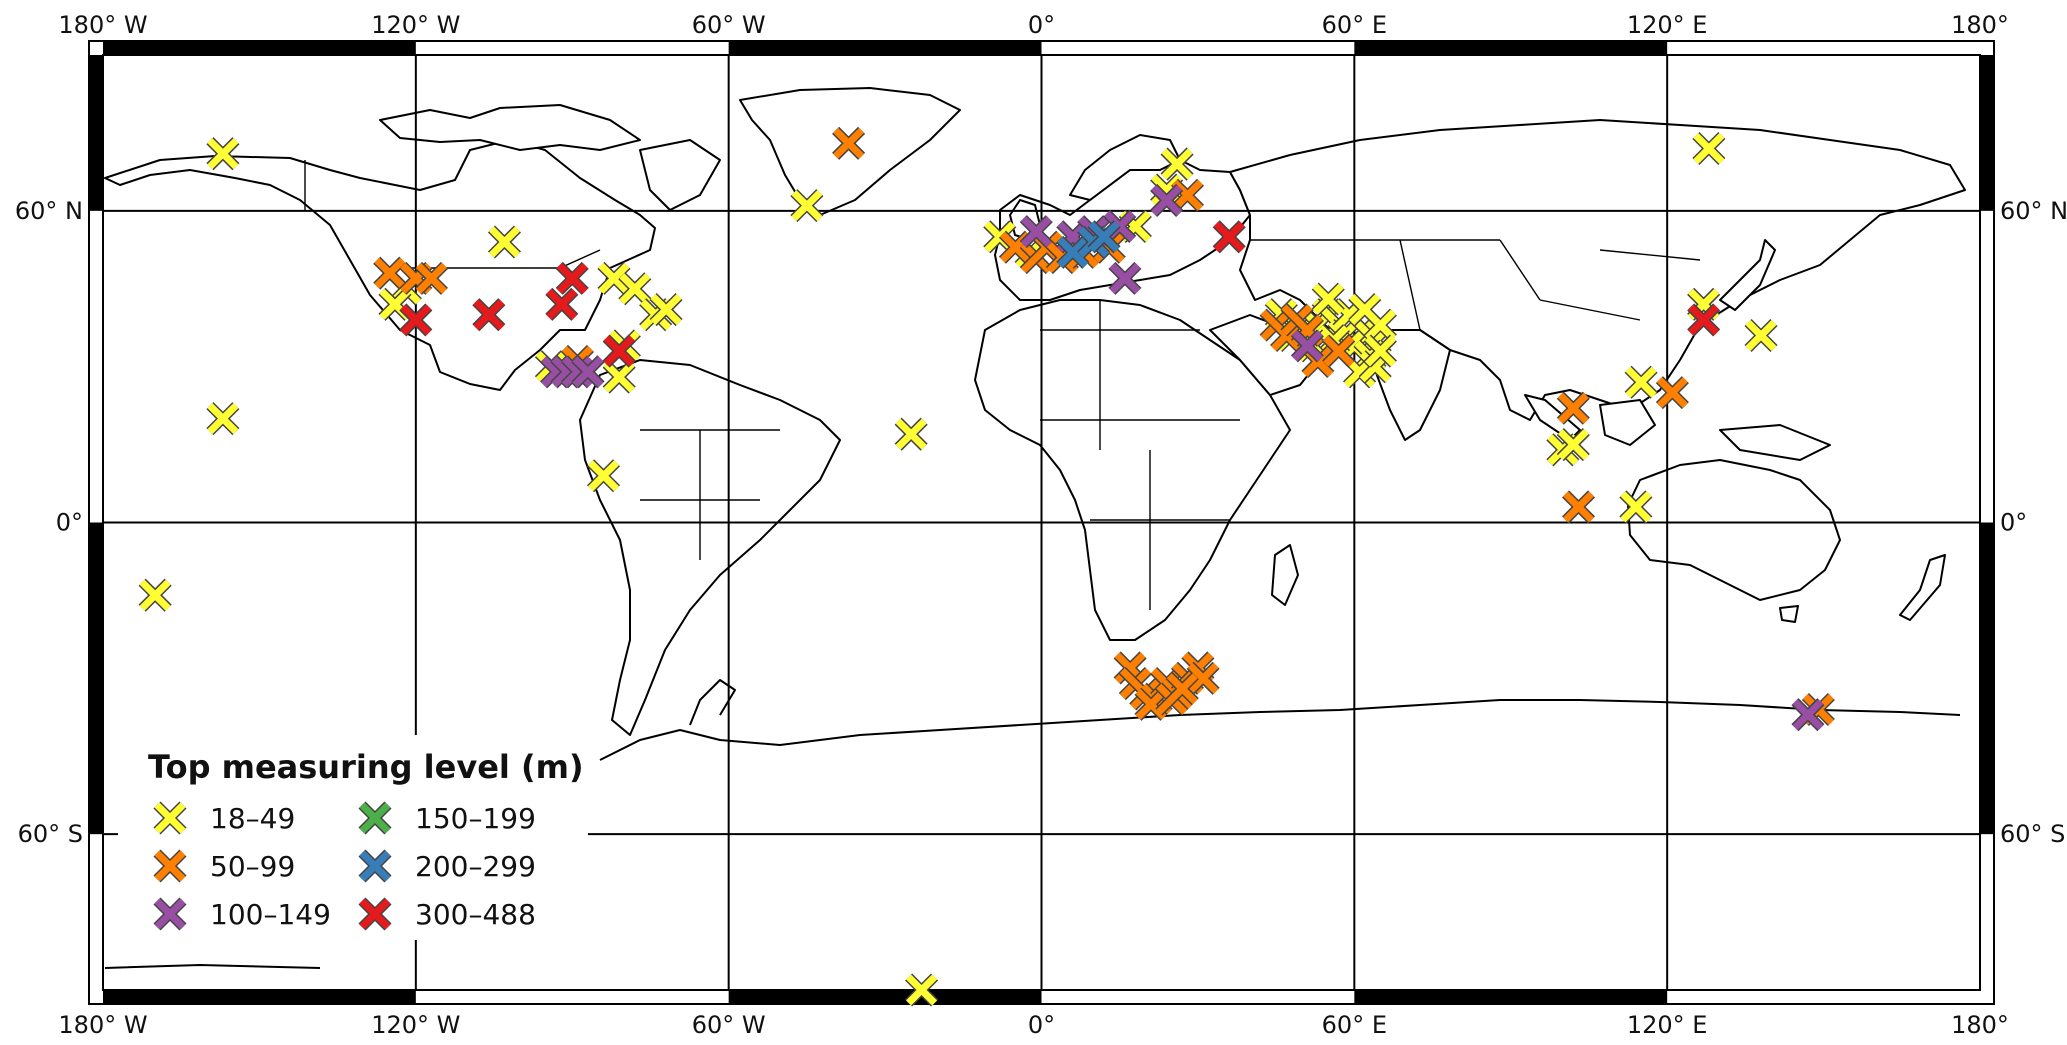  What do you see at coordinates (510, 127) in the screenshot?
I see `arctic-islands-landmass` at bounding box center [510, 127].